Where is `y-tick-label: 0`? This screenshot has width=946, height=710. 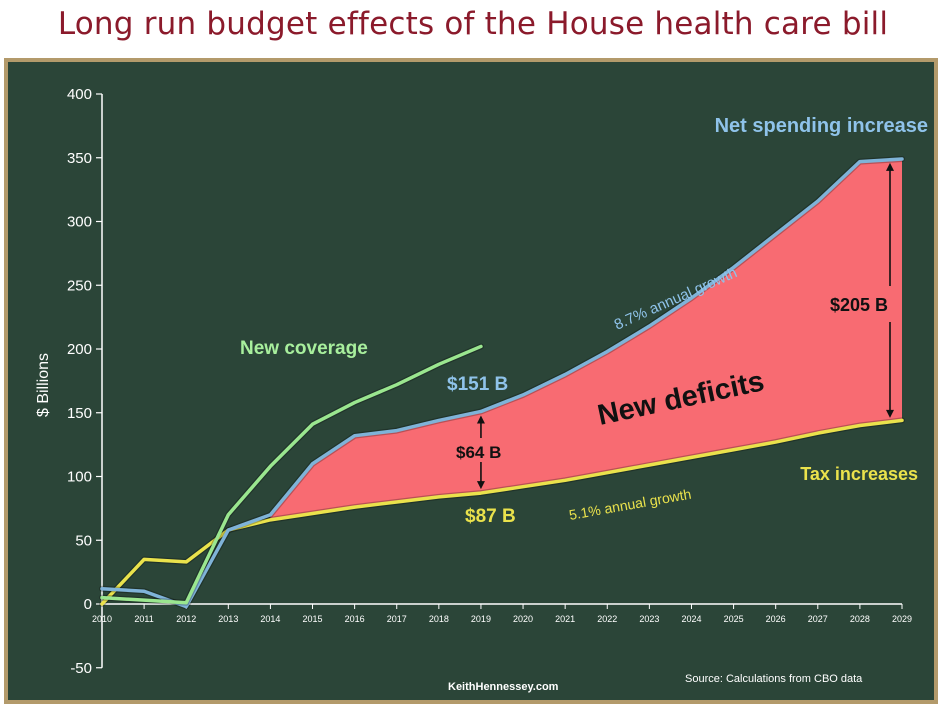 y-tick-label: 0 is located at coordinates (88, 604).